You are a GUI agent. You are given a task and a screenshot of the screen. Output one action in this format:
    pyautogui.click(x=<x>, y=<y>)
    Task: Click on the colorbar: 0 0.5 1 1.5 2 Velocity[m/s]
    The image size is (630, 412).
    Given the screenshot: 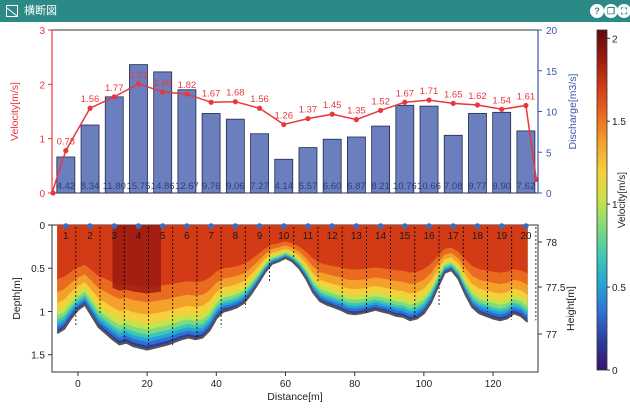 What is the action you would take?
    pyautogui.click(x=612, y=203)
    